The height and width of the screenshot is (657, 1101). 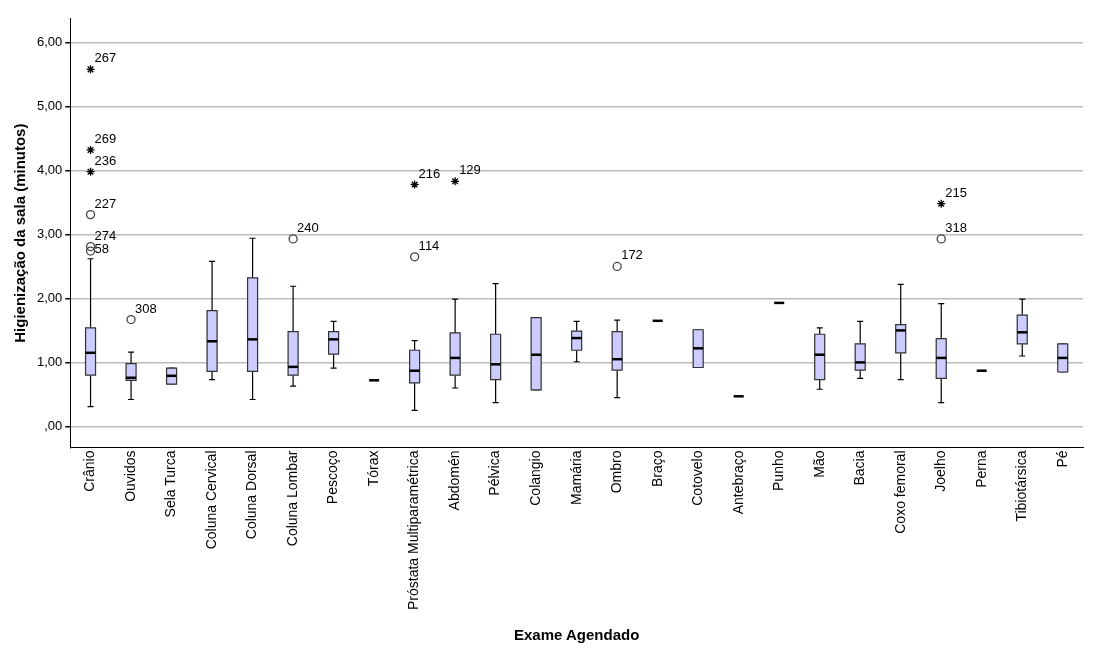 I want to click on y-tick-label: 5,00, so click(x=49, y=106).